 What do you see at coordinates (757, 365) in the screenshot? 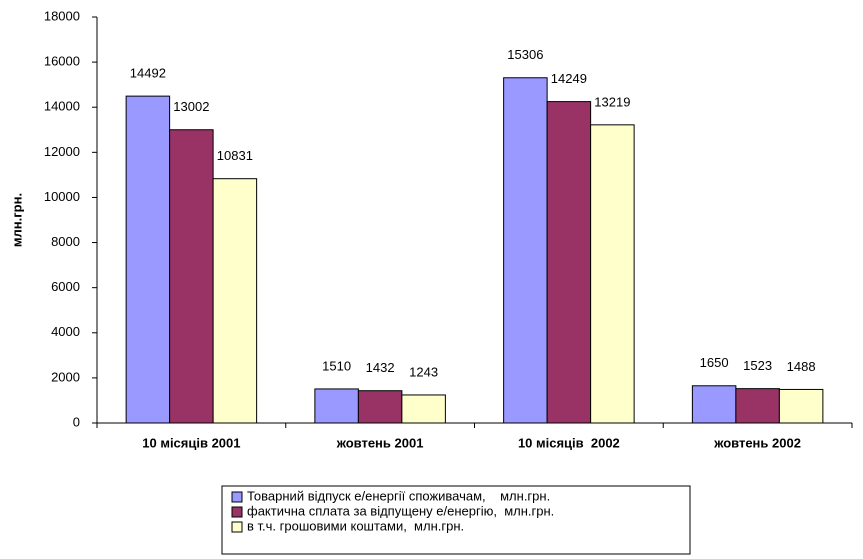
I see `data-label: 1523` at bounding box center [757, 365].